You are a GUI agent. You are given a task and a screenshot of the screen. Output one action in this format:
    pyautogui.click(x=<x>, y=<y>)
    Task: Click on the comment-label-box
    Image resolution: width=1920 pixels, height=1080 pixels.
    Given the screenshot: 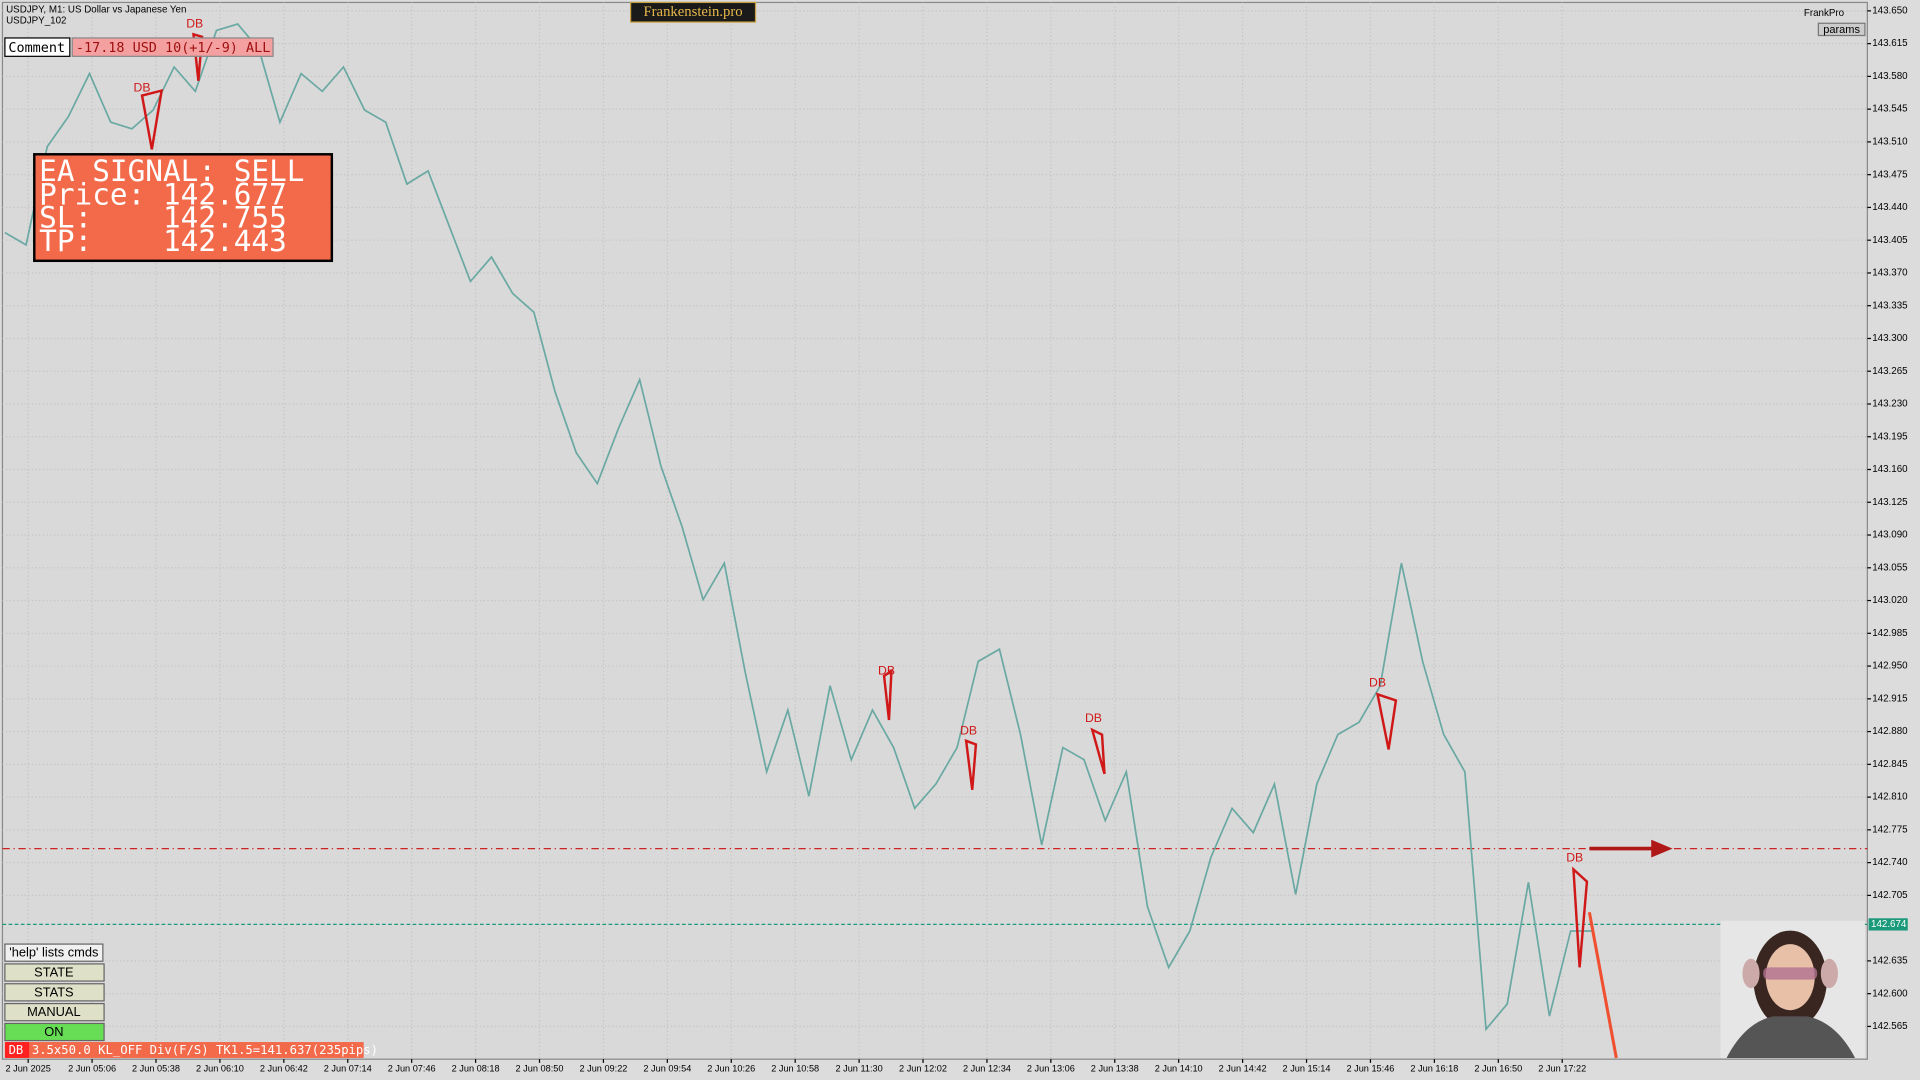 What is the action you would take?
    pyautogui.click(x=37, y=47)
    